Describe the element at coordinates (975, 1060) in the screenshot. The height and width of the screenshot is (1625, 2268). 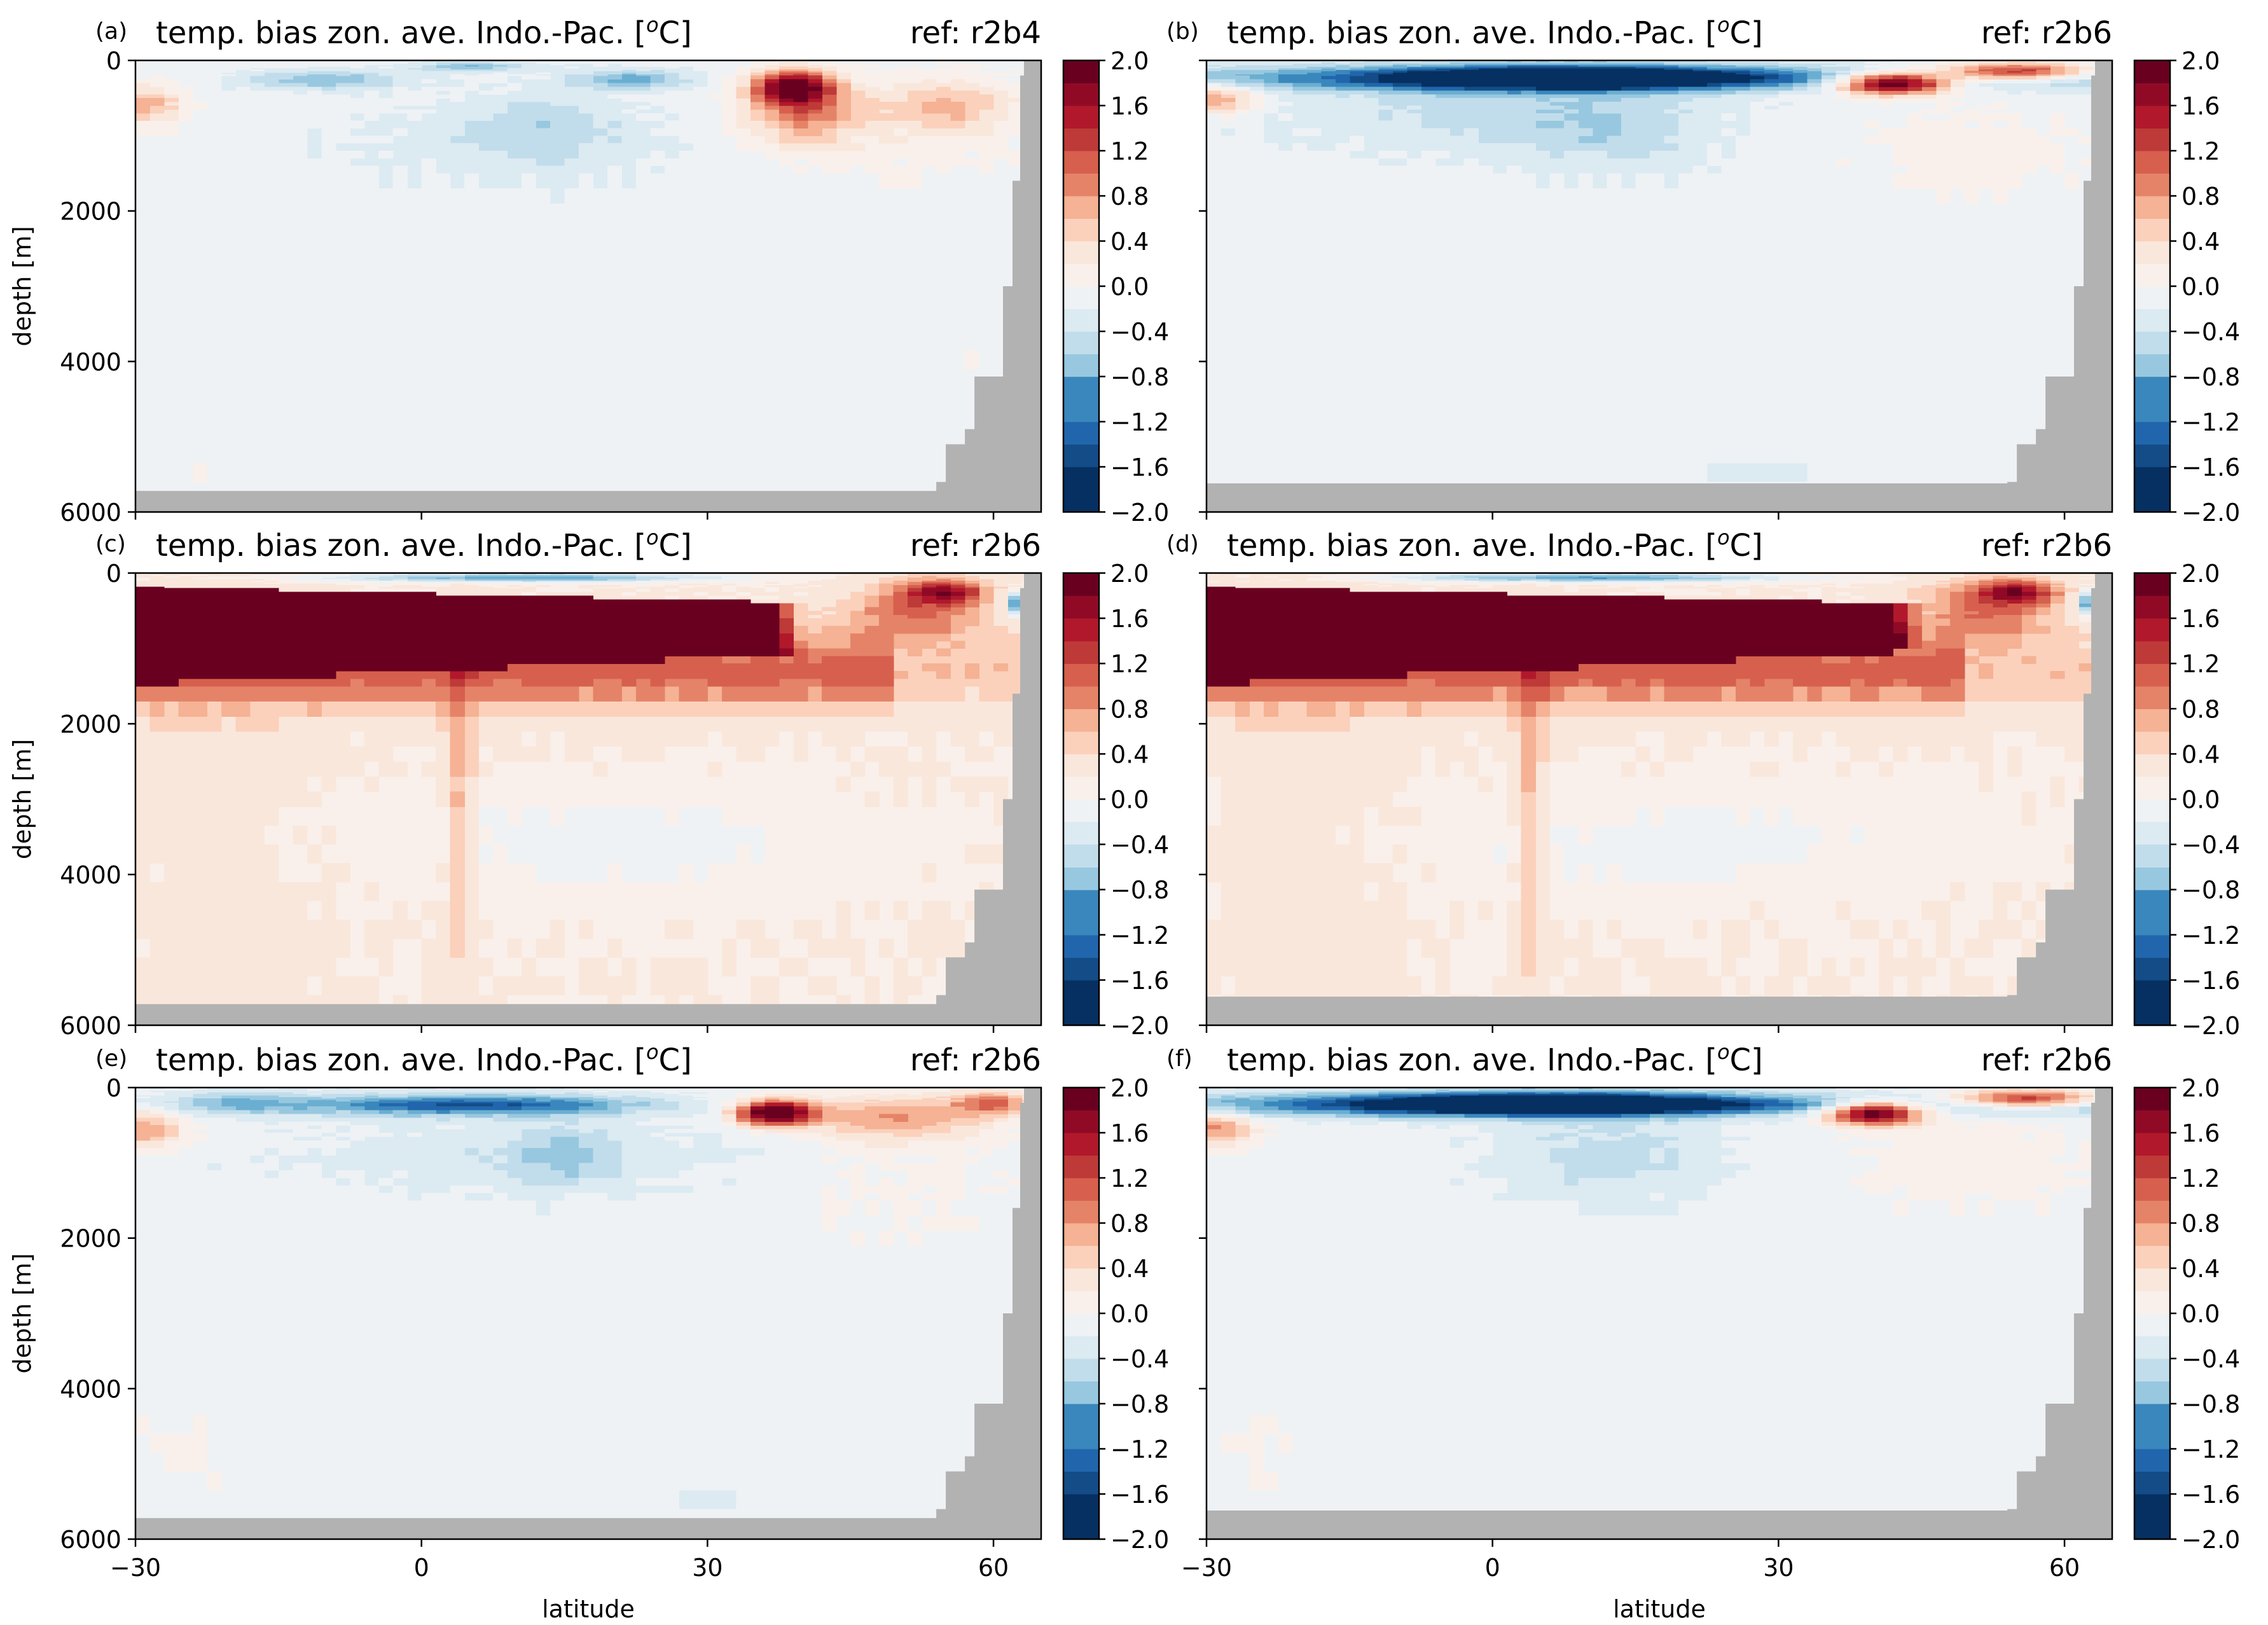
I see `panel-ref: ref: r2b6` at that location.